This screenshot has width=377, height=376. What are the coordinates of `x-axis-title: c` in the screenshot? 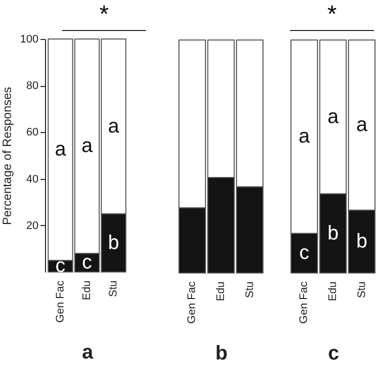 It's located at (334, 353).